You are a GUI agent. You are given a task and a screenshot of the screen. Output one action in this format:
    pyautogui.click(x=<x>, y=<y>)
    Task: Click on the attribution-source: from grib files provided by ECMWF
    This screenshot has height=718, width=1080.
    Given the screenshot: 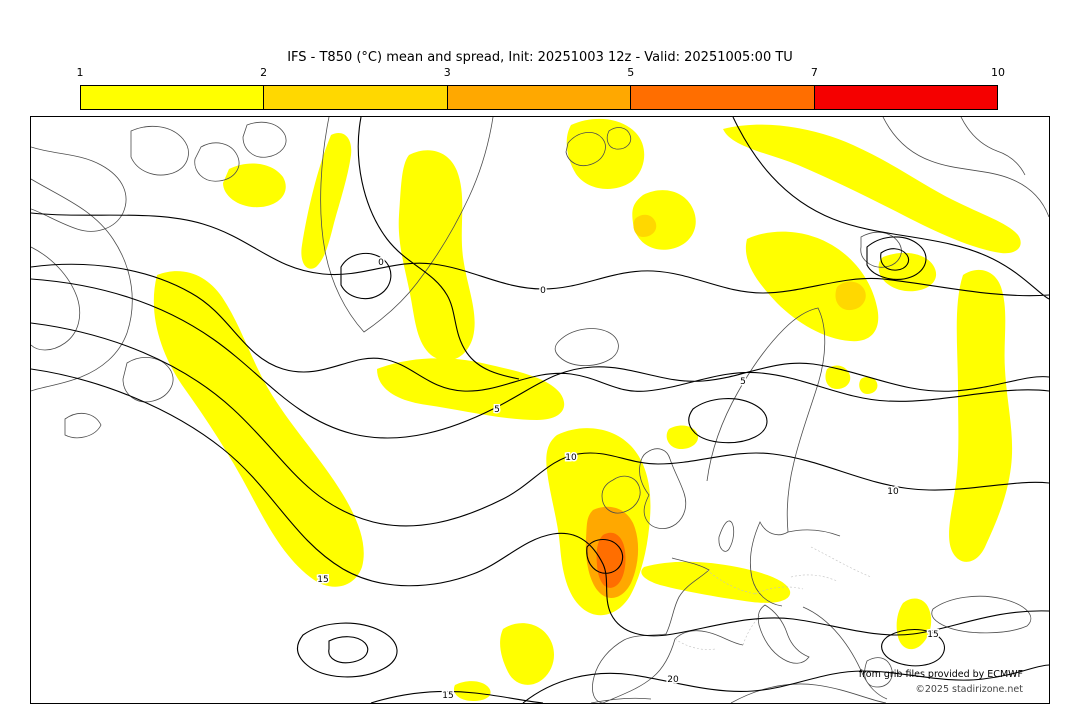 What is the action you would take?
    pyautogui.click(x=940, y=674)
    